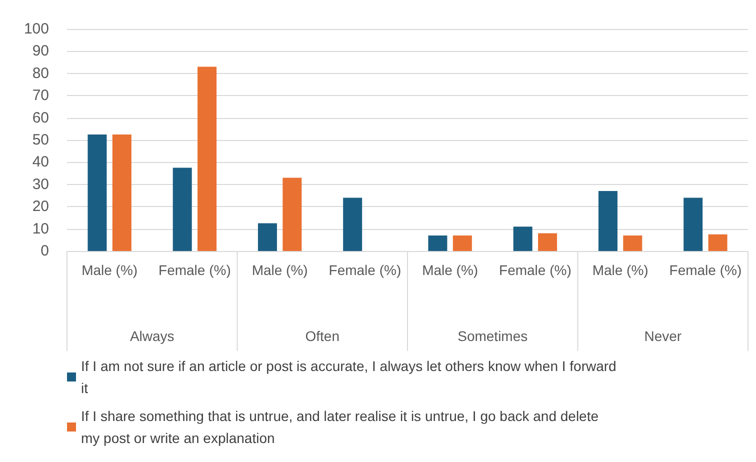 The height and width of the screenshot is (462, 756). Describe the element at coordinates (493, 336) in the screenshot. I see `text: Sometimes` at that location.